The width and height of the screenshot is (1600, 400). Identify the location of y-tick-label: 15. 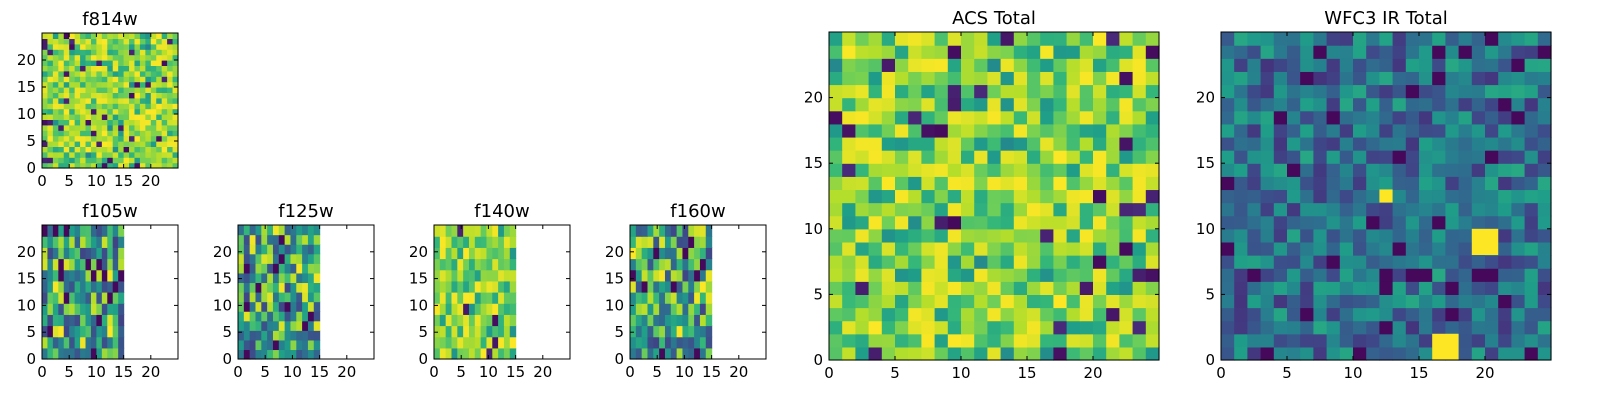
(1205, 163).